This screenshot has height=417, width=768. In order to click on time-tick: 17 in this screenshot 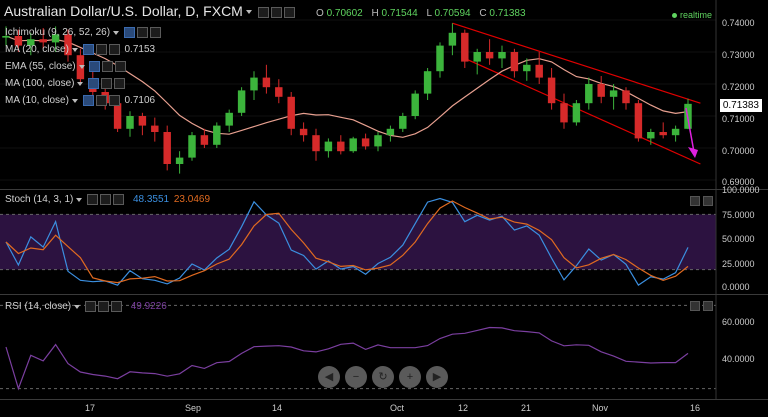, I will do `click(90, 408)`.